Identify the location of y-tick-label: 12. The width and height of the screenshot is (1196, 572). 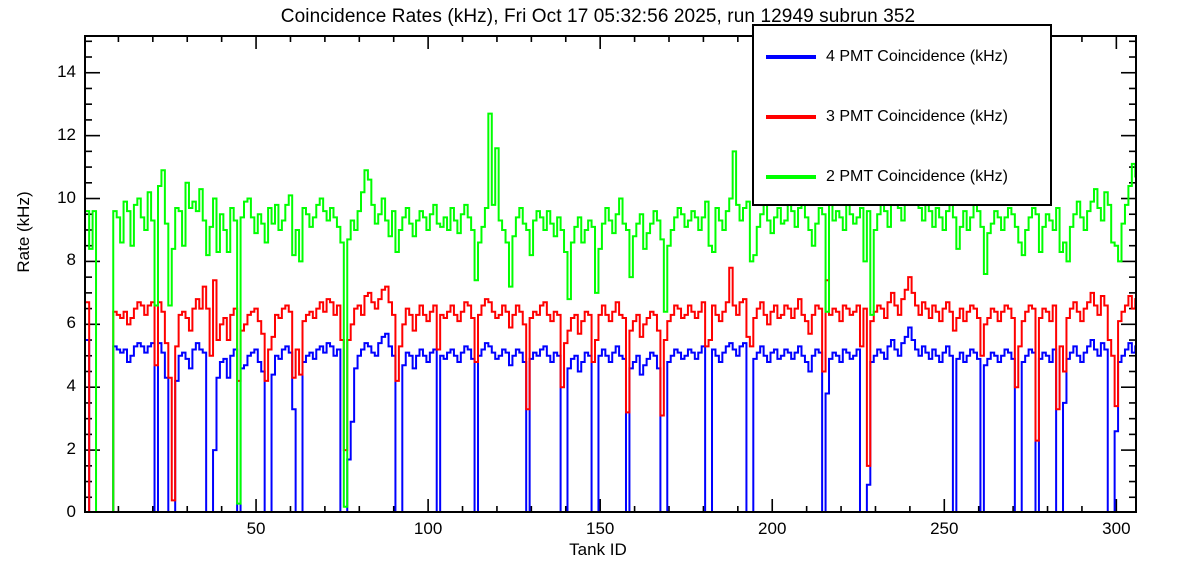
(66, 134).